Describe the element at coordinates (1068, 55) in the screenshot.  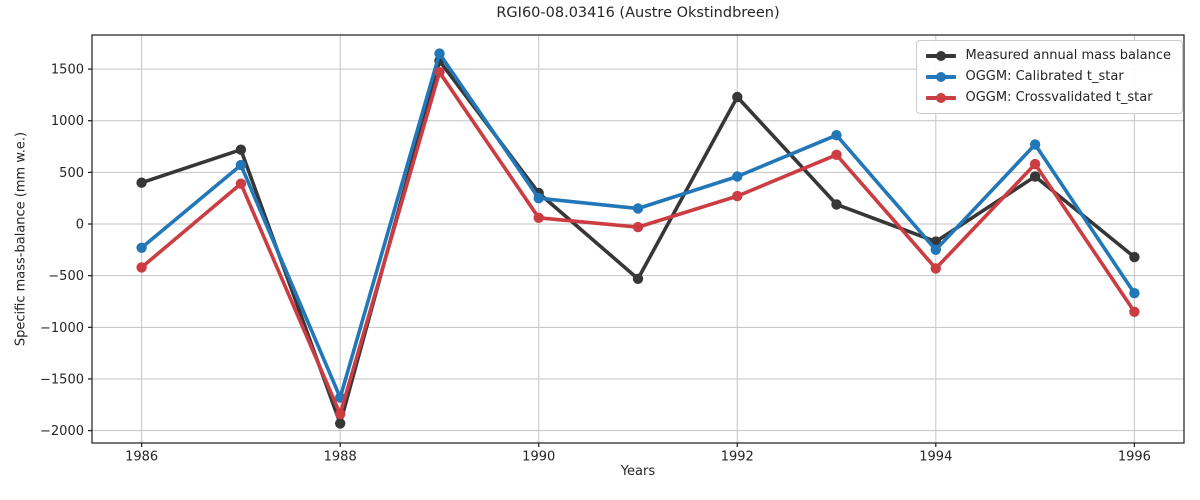
I see `legend-label-measured: Measured annual mass balance` at that location.